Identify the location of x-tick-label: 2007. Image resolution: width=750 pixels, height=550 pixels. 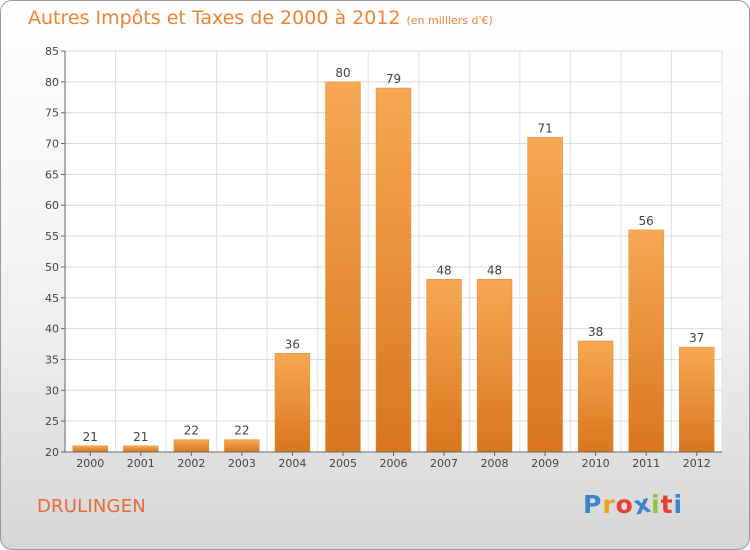
(444, 463).